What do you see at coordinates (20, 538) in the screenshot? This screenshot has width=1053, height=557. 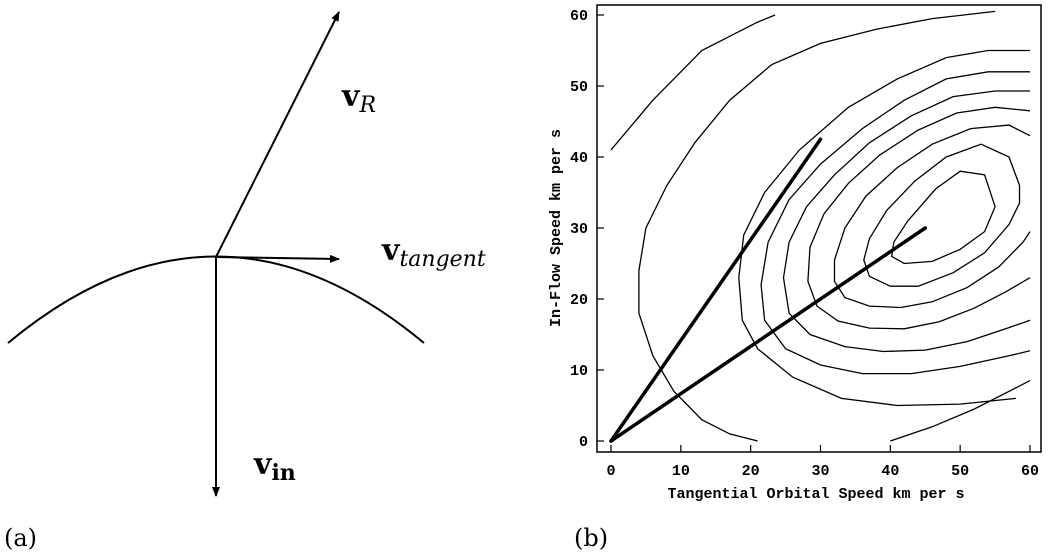 I see `panel-a-label: (a)` at bounding box center [20, 538].